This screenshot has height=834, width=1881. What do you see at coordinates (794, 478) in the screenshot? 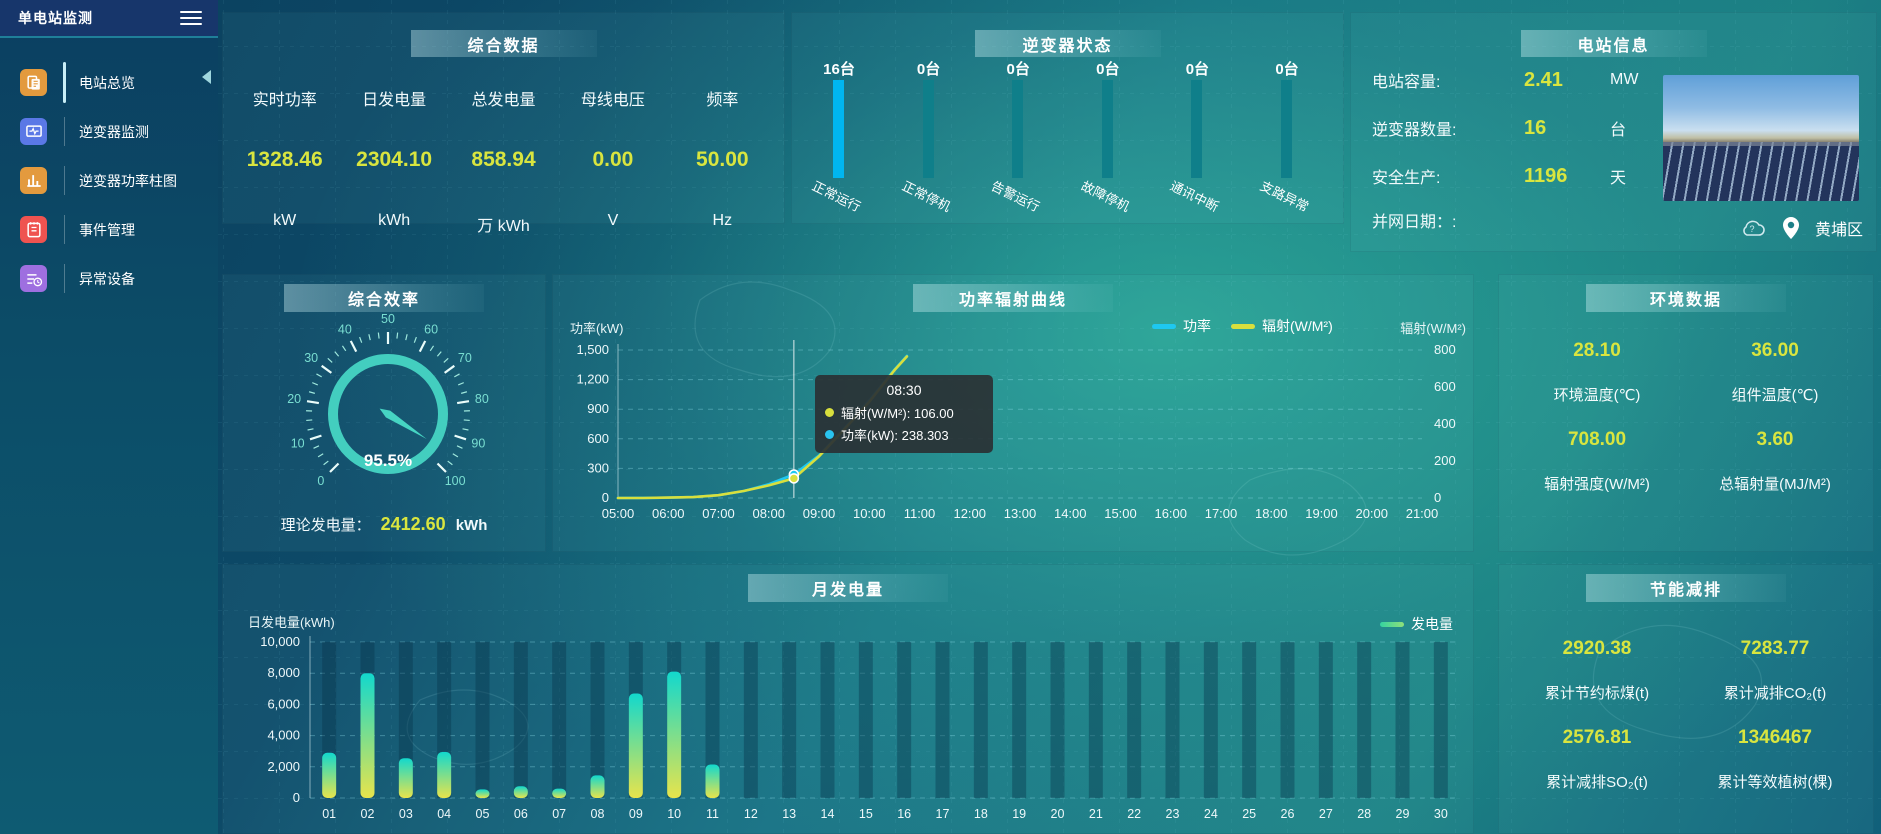
I see `crosshair-marker` at bounding box center [794, 478].